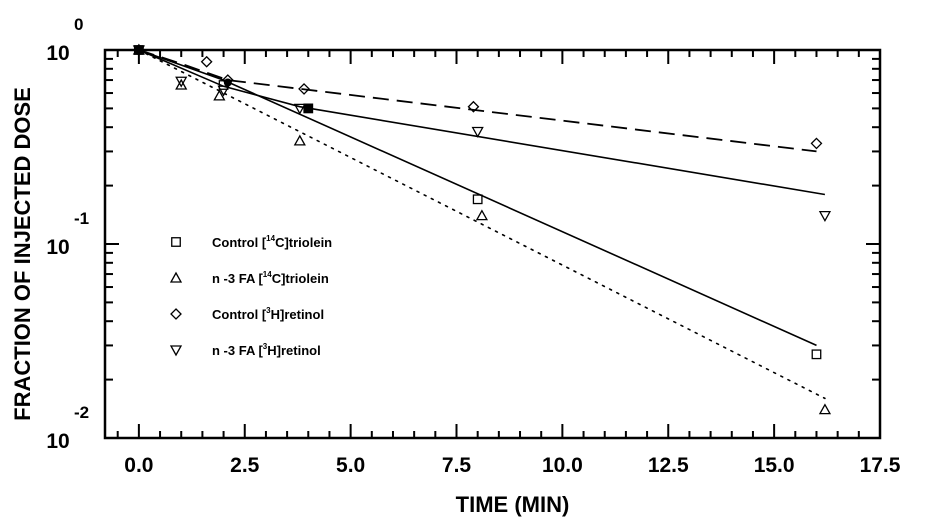 The height and width of the screenshot is (524, 927). What do you see at coordinates (81, 218) in the screenshot?
I see `y-tick-exponent: -1` at bounding box center [81, 218].